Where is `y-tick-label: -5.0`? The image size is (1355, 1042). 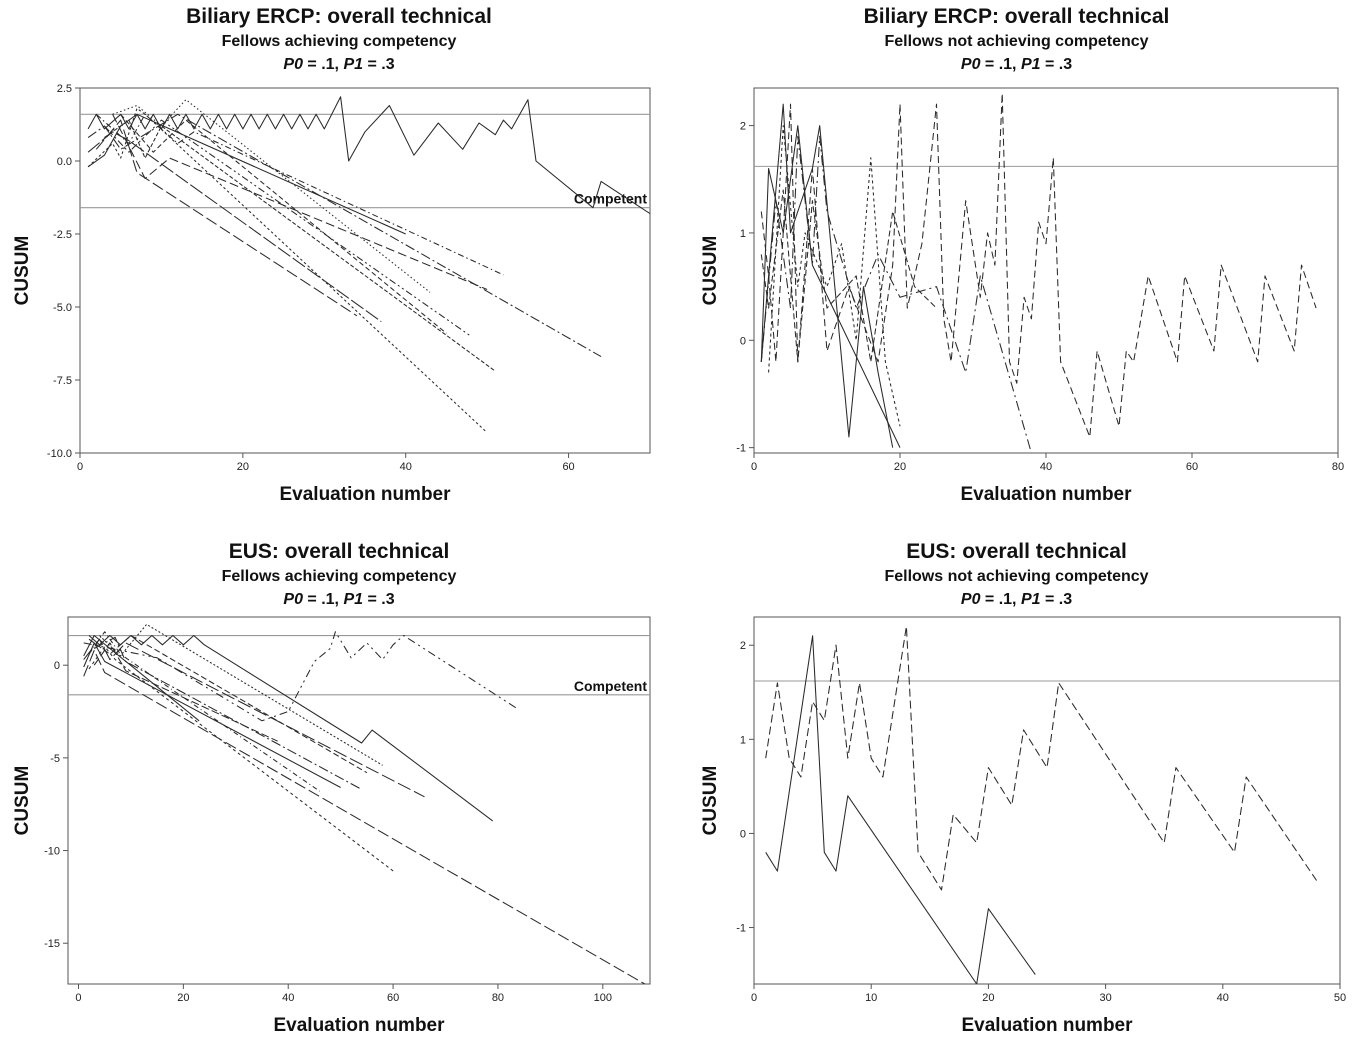
y-tick-label: -5.0 is located at coordinates (62, 308).